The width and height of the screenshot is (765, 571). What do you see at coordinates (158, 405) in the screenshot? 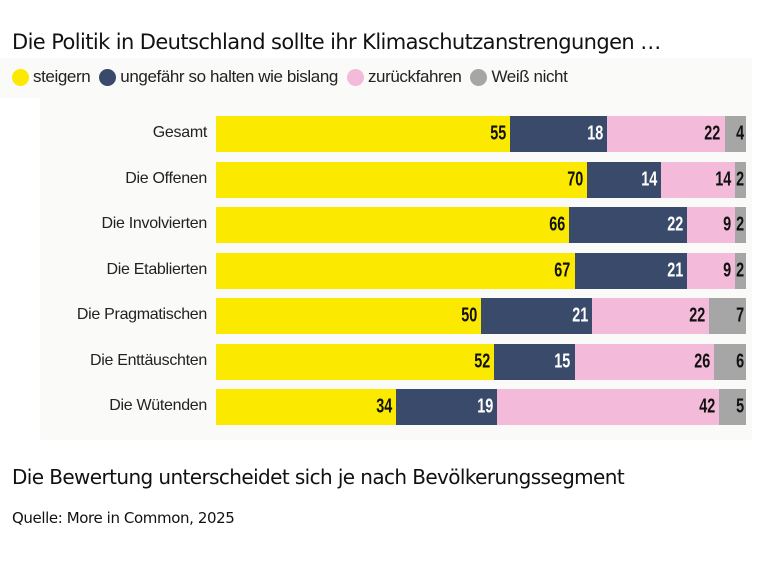
I see `category-label: Die Wütenden` at bounding box center [158, 405].